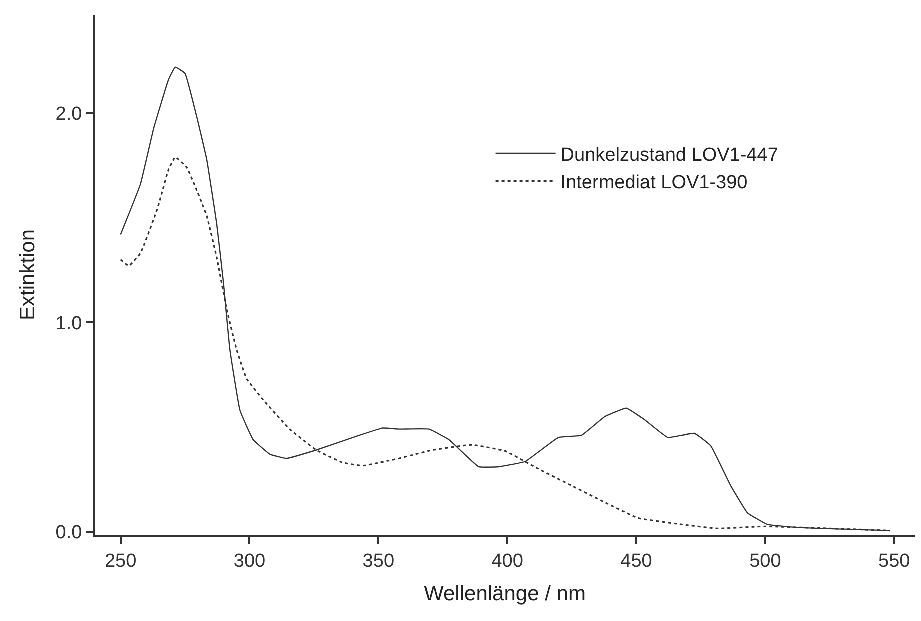 This screenshot has height=621, width=921. I want to click on x-tick-label: 350, so click(378, 561).